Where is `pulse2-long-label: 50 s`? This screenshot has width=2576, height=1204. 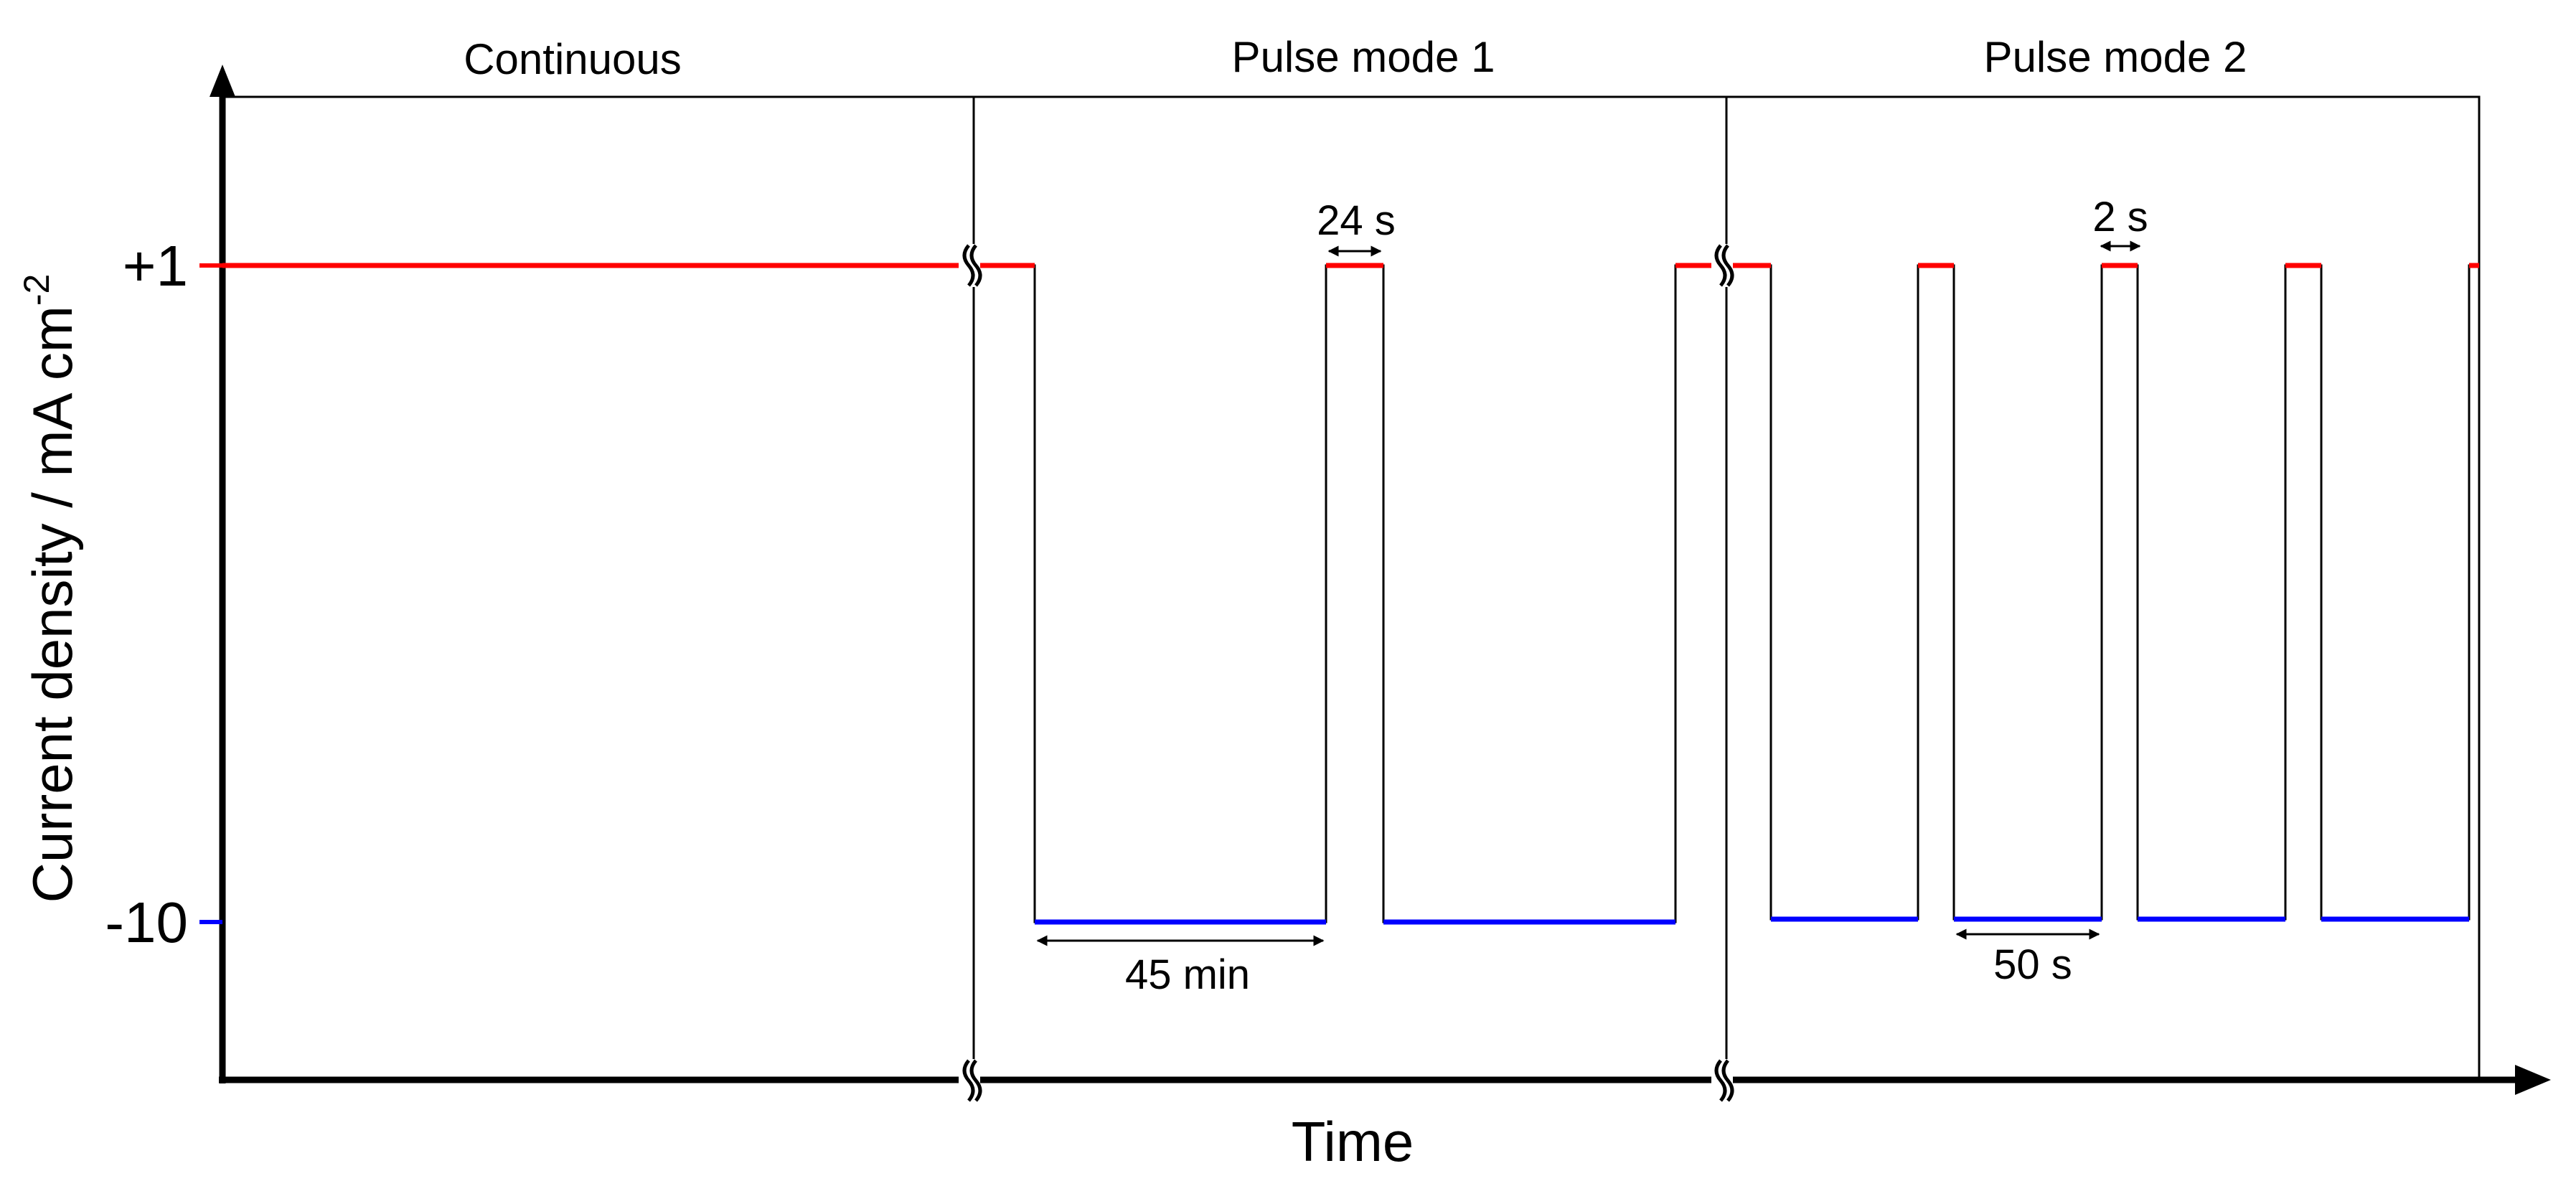
pulse2-long-label: 50 s is located at coordinates (2032, 964).